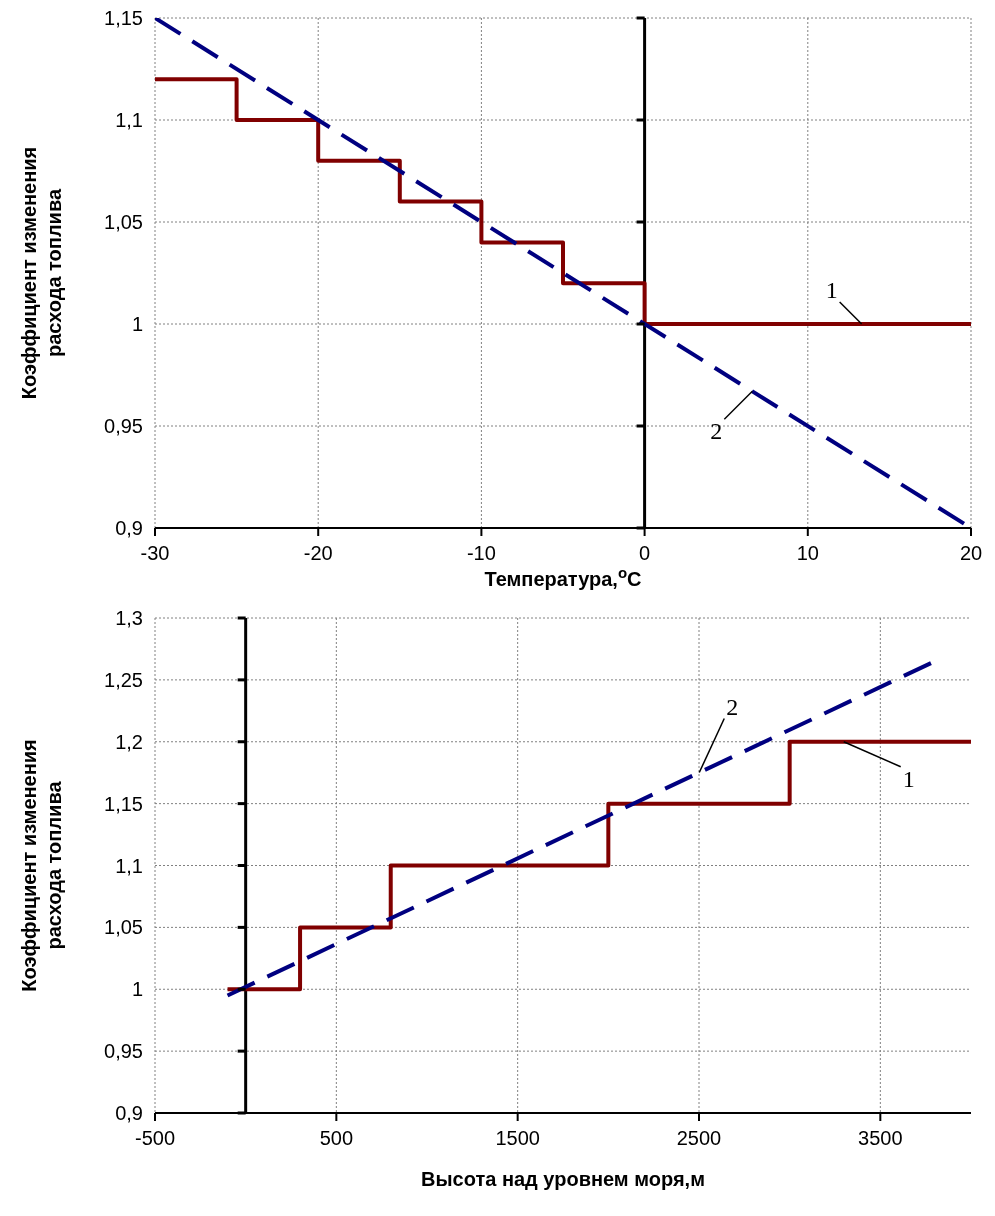  Describe the element at coordinates (971, 553) in the screenshot. I see `x-tick-label: 20` at that location.